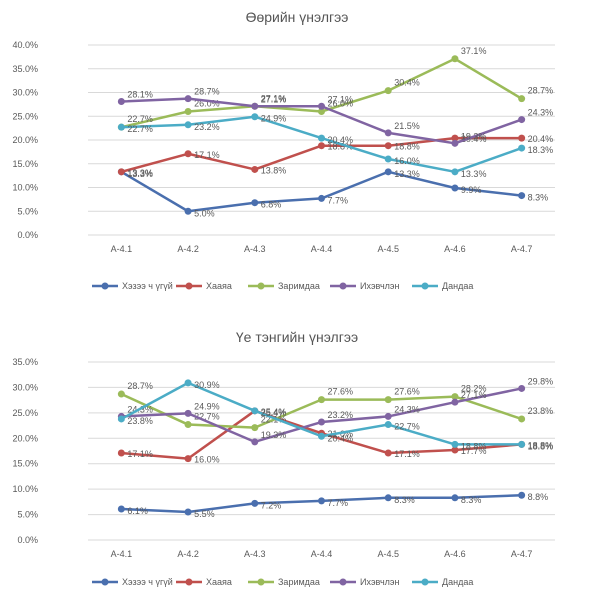 Image resolution: width=595 pixels, height=592 pixels. What do you see at coordinates (25, 387) in the screenshot?
I see `y-tick-label: 30.0%` at bounding box center [25, 387].